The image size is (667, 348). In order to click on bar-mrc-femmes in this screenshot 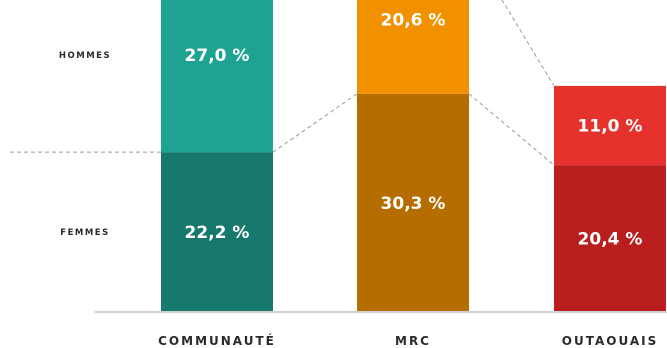, I will do `click(413, 202)`.